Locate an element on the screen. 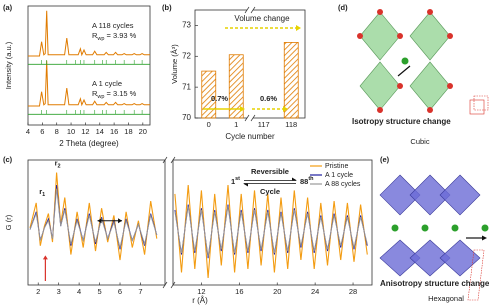 The width and height of the screenshot is (500, 305). y-tick-label: 72 is located at coordinates (186, 55).